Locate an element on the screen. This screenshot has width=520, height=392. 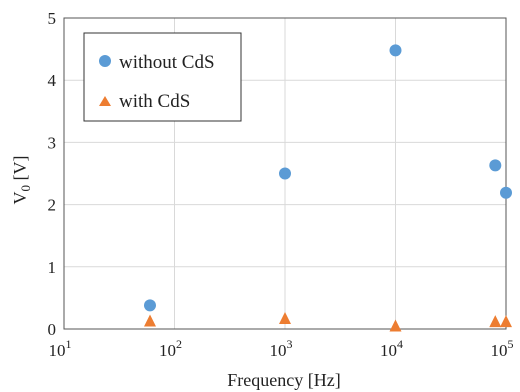
x-tick-label: 10² is located at coordinates (170, 348).